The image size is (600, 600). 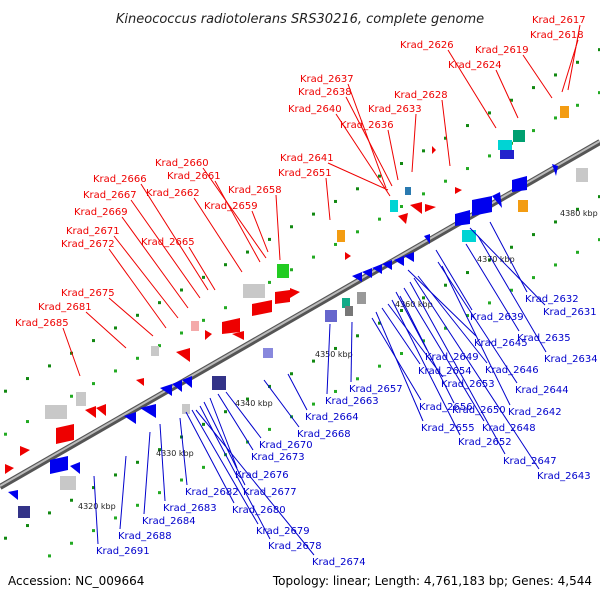 I want to click on gene-label-krad-2669: Krad_2669, so click(x=101, y=212).